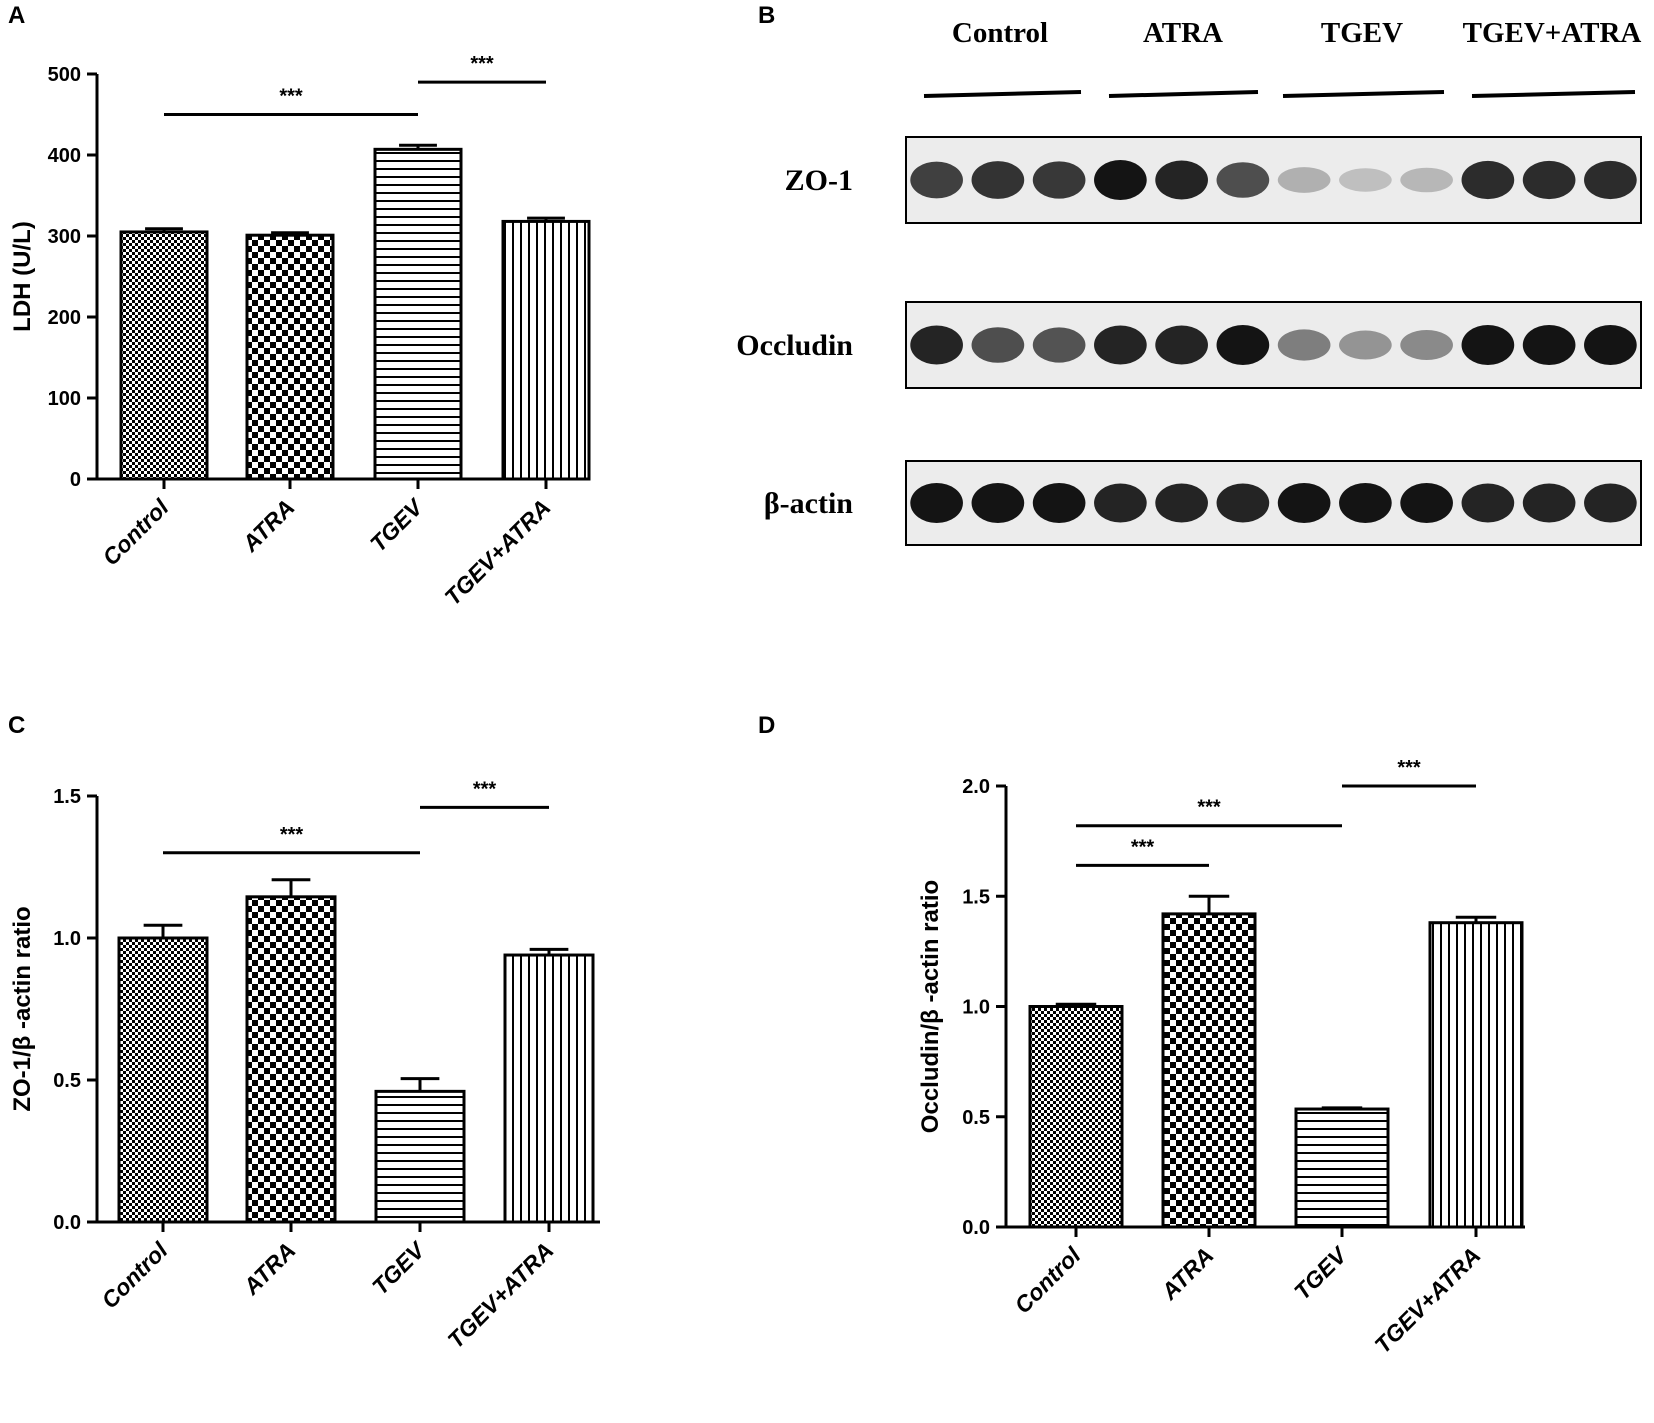  What do you see at coordinates (17, 725) in the screenshot?
I see `panel-letter-c: C` at bounding box center [17, 725].